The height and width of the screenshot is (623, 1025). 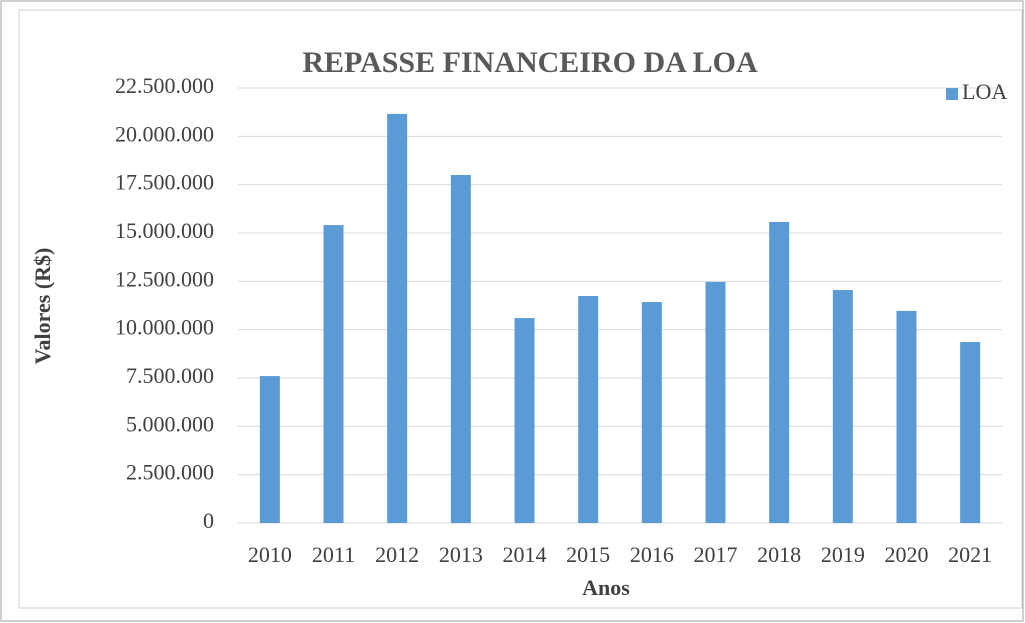 I want to click on y-tick-label: 17.500.000, so click(x=164, y=182).